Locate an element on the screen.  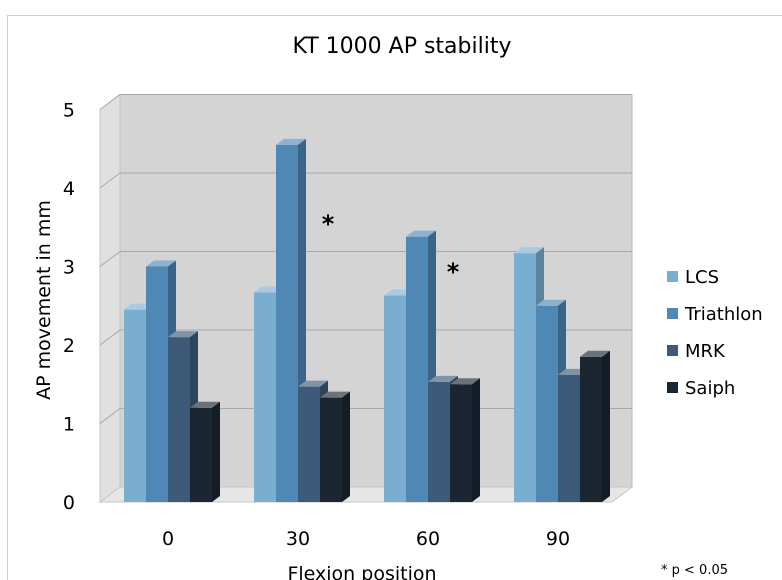
y-tick-label: 5 is located at coordinates (69, 111).